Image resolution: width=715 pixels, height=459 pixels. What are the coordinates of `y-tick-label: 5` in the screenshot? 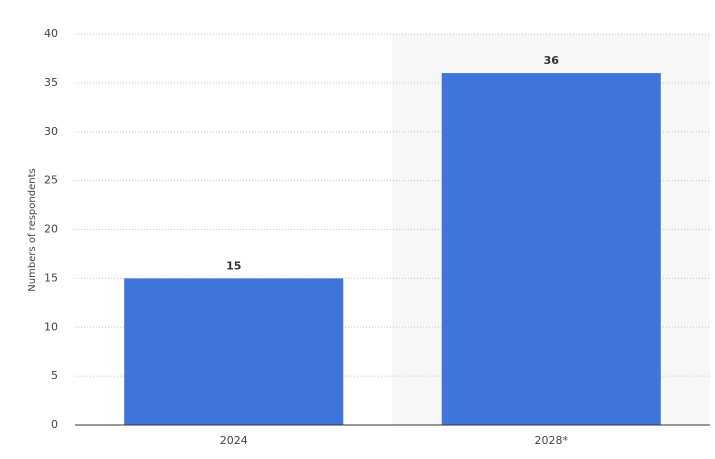 It's located at (54, 375).